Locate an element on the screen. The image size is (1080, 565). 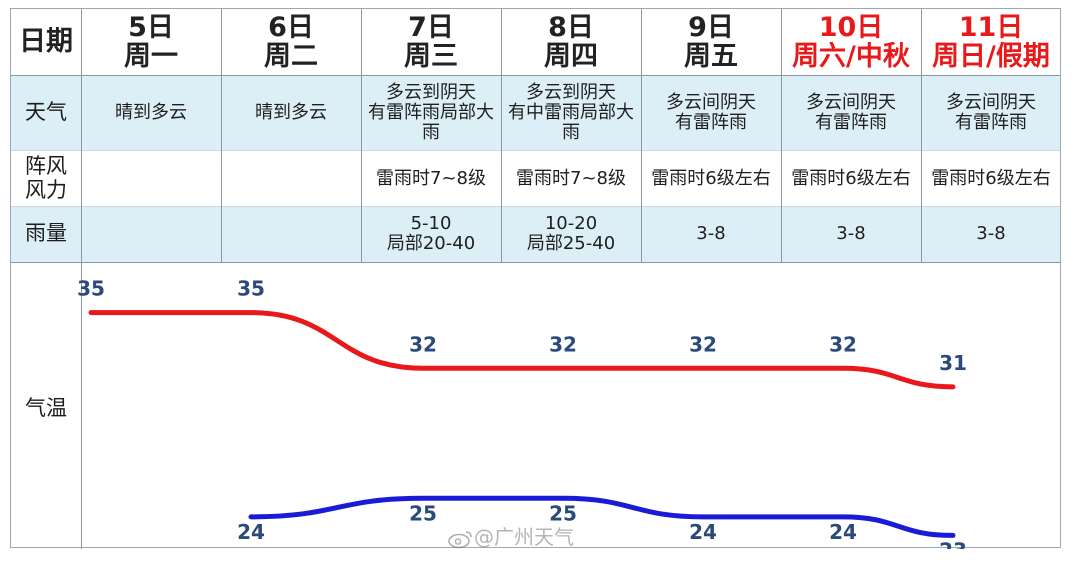
rain-row-label: 雨量 is located at coordinates (46, 233).